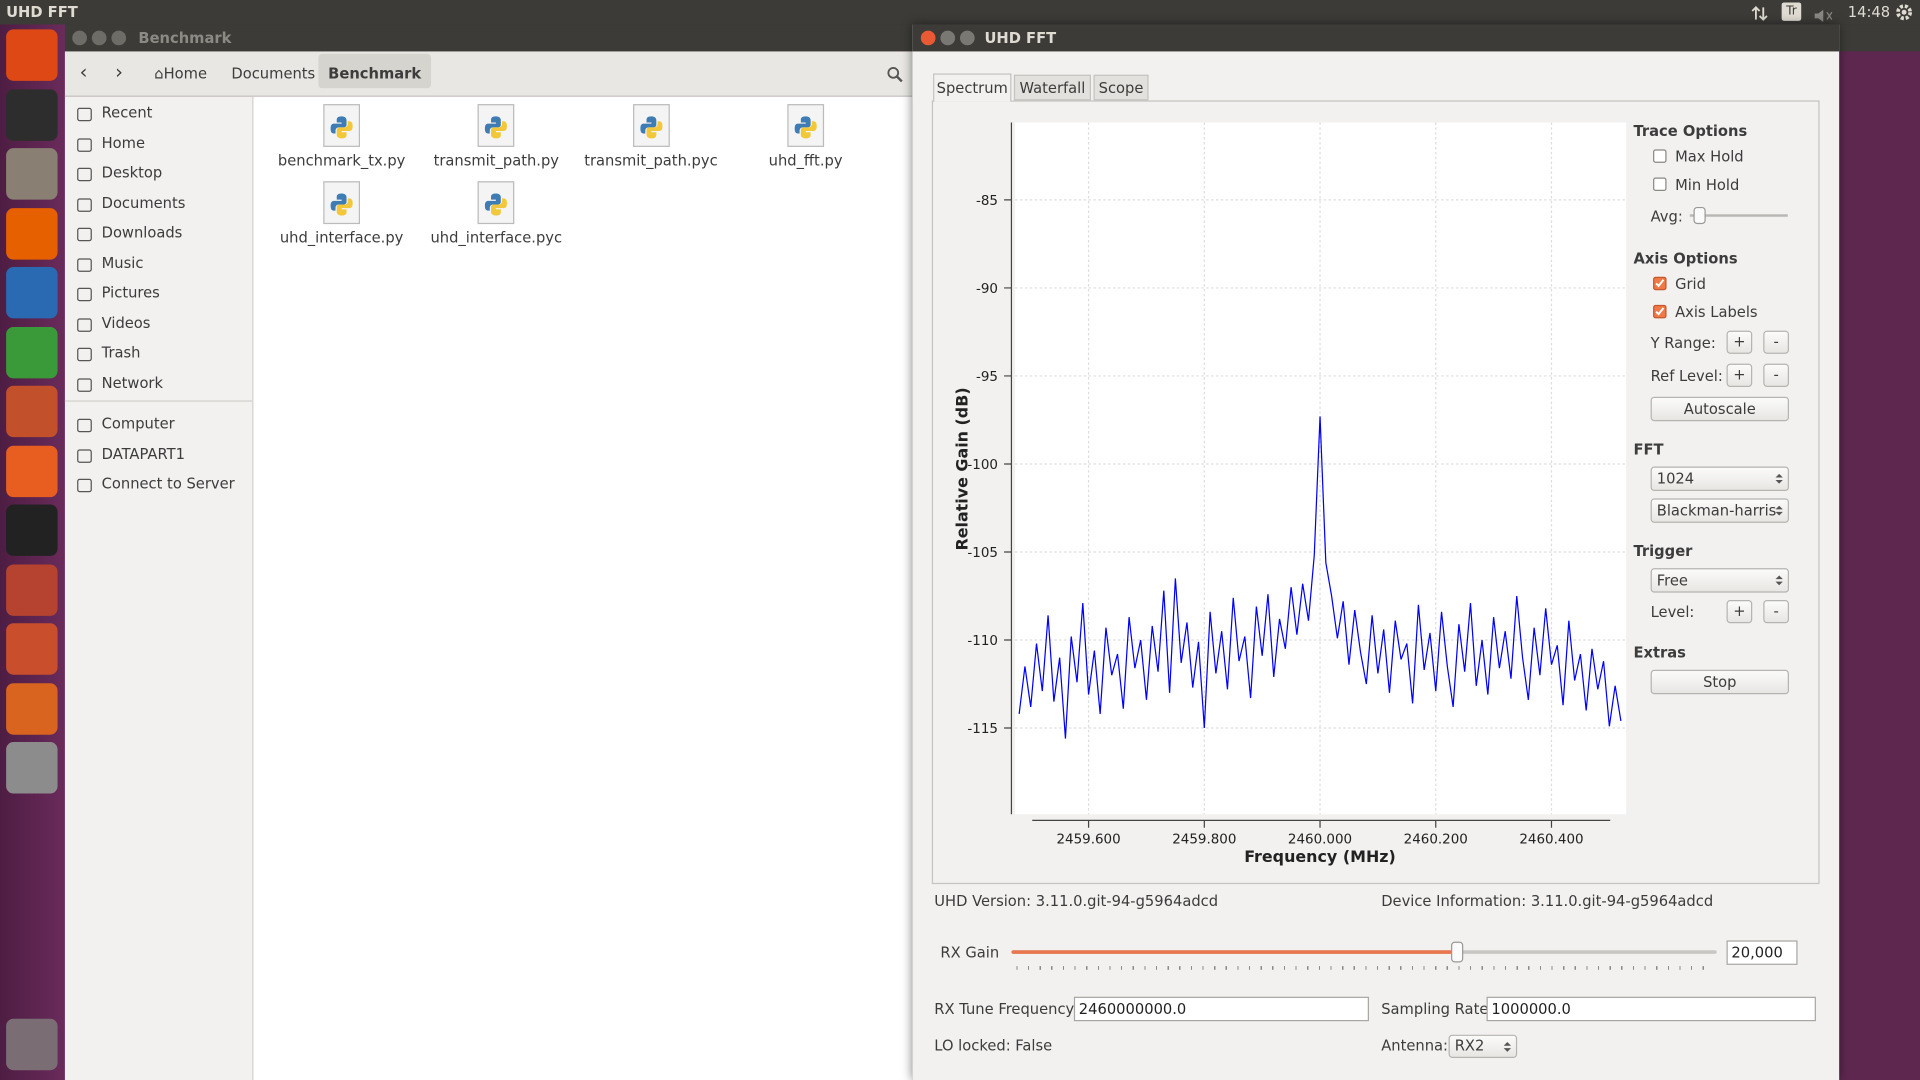  Describe the element at coordinates (1759, 12) in the screenshot. I see `network-icon` at that location.